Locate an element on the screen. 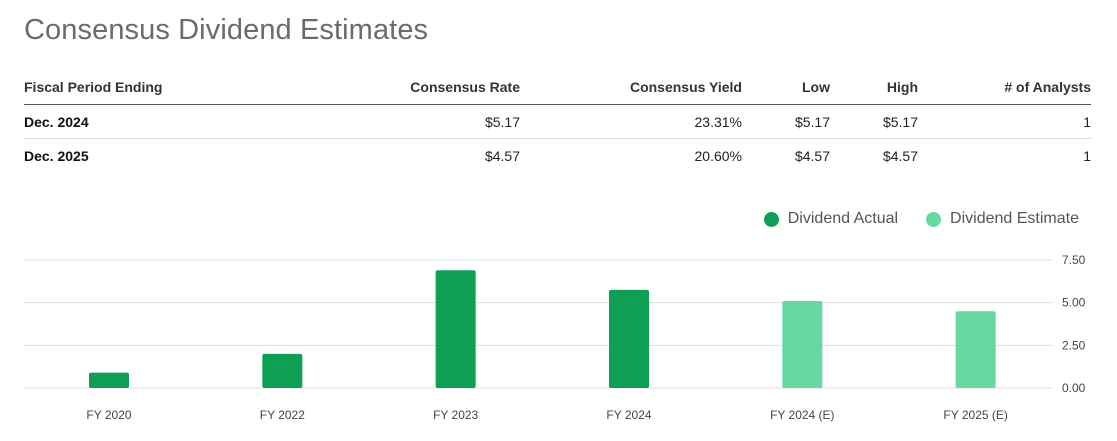 Image resolution: width=1117 pixels, height=441 pixels. legend-item-estimate: Dividend Estimate is located at coordinates (1002, 219).